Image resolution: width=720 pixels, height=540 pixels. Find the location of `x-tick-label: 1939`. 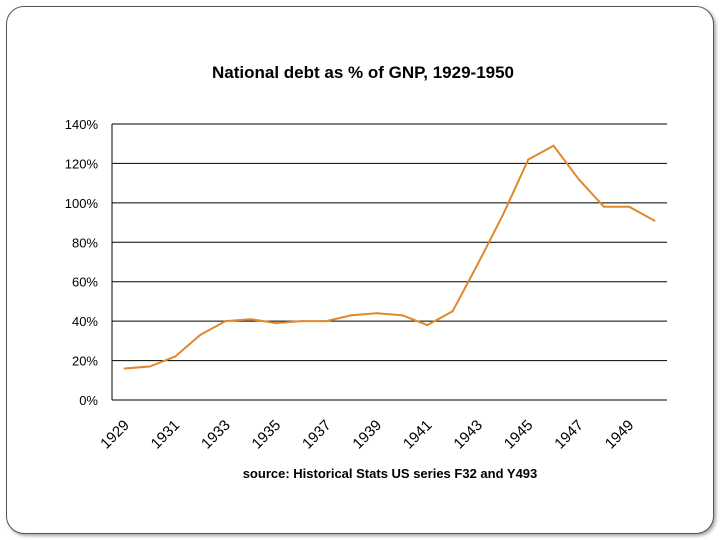

x-tick-label: 1939 is located at coordinates (367, 435).